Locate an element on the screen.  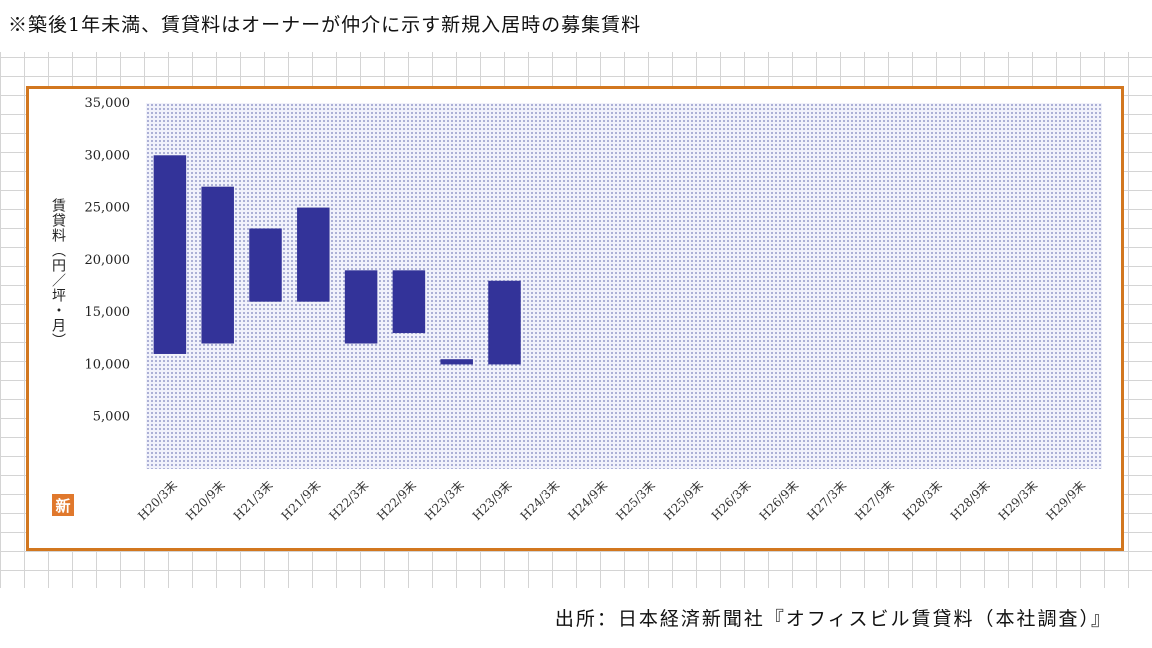
y-tick-label: 15,000 is located at coordinates (108, 312).